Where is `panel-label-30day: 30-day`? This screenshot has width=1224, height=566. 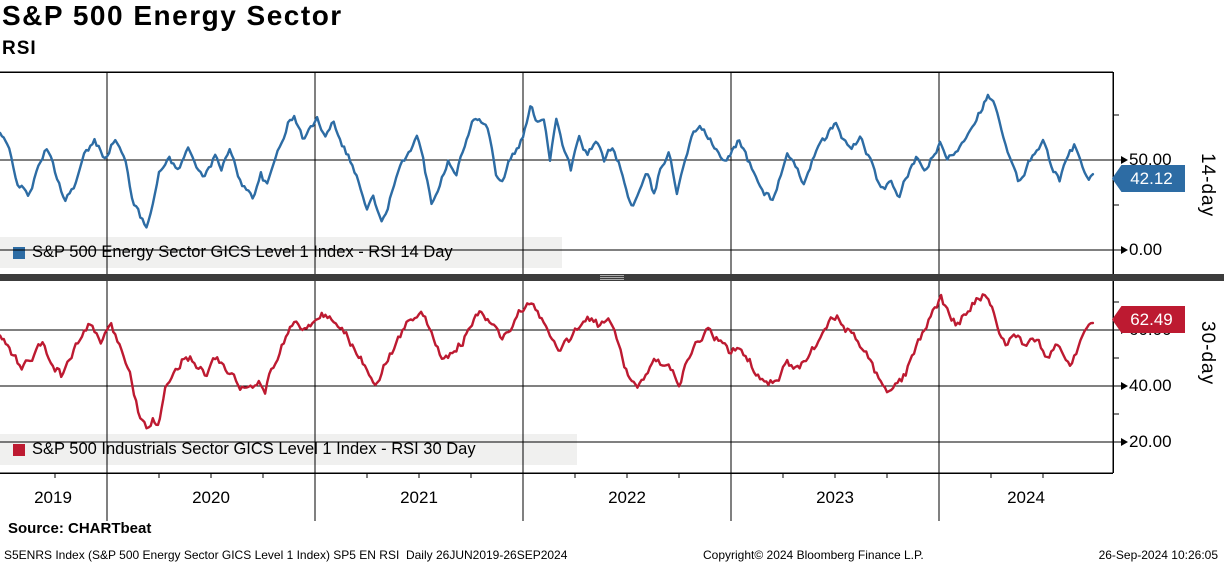 panel-label-30day: 30-day is located at coordinates (1207, 353).